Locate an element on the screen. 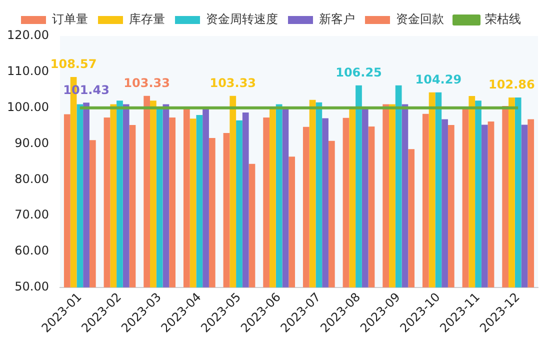 Image resolution: width=554 pixels, height=343 pixels. y-tick-label: 100.00 is located at coordinates (27, 107).